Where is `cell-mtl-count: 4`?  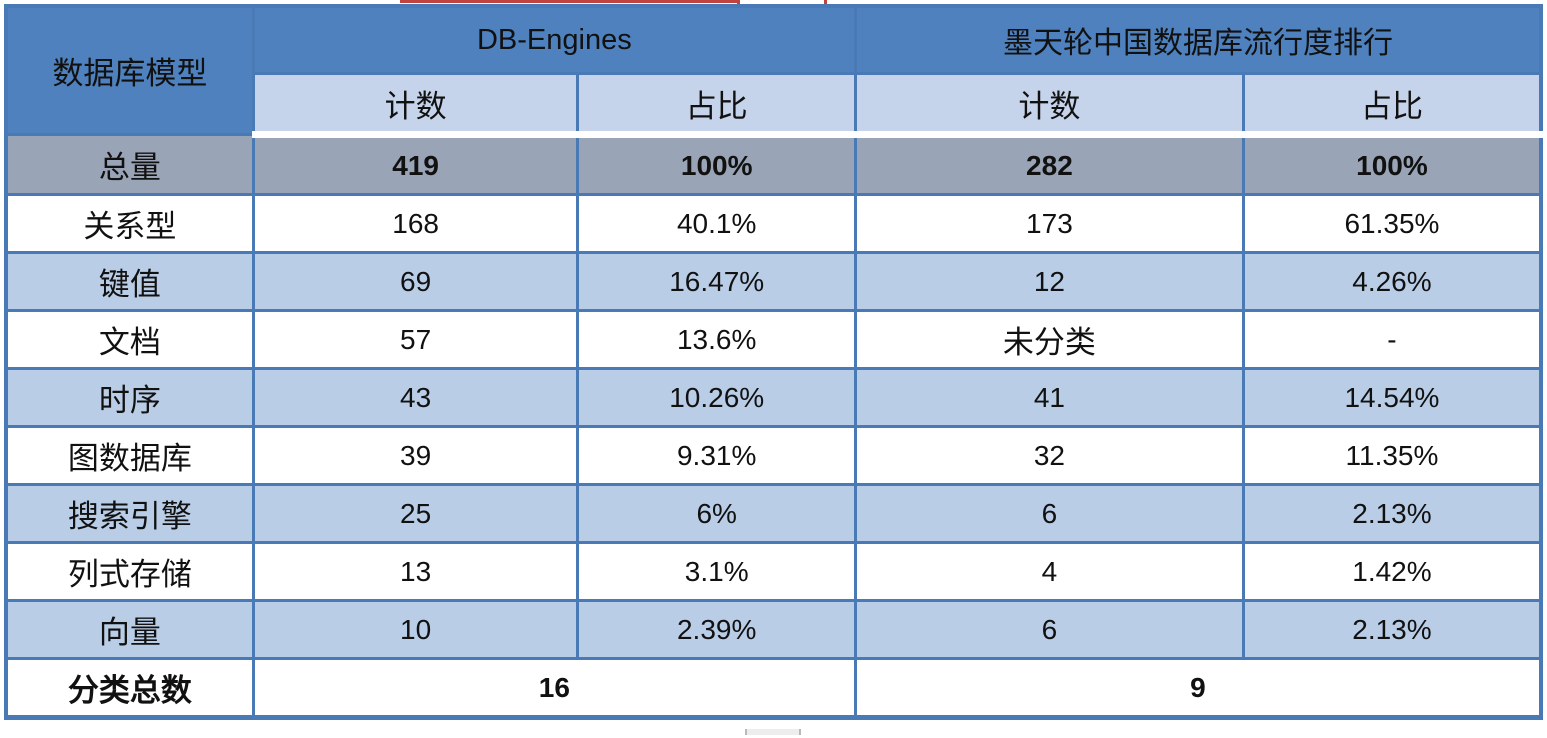 cell-mtl-count: 4 is located at coordinates (1049, 571).